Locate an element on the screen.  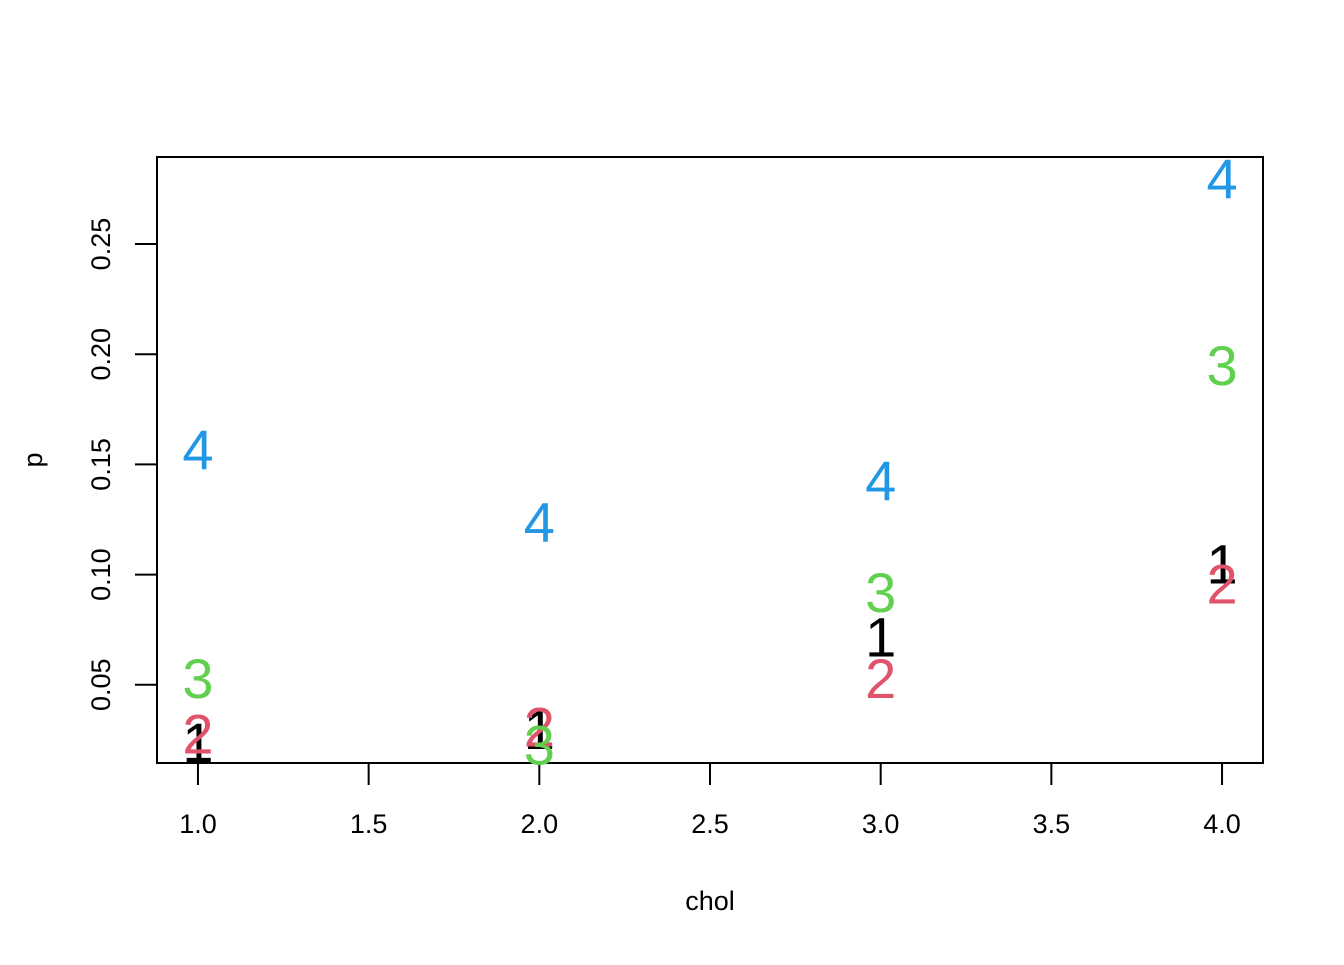
x-tick-label: 3.0 is located at coordinates (881, 824).